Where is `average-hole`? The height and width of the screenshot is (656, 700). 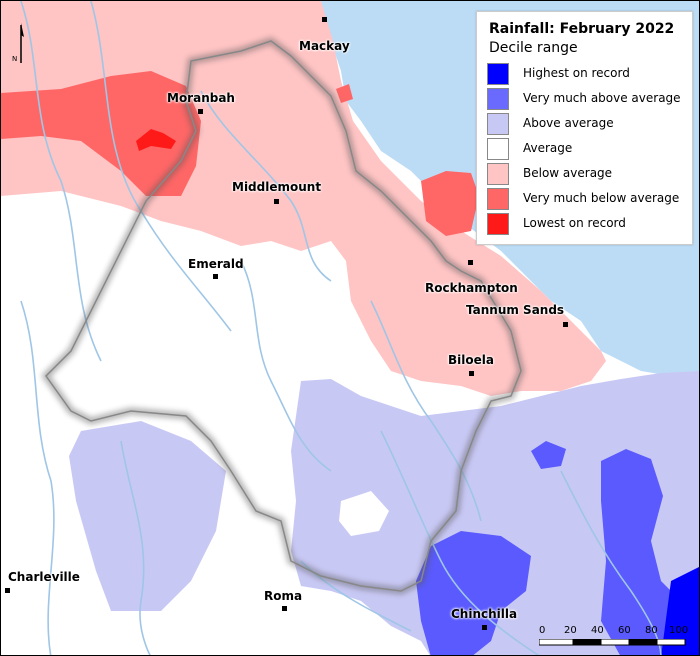
average-hole is located at coordinates (364, 513).